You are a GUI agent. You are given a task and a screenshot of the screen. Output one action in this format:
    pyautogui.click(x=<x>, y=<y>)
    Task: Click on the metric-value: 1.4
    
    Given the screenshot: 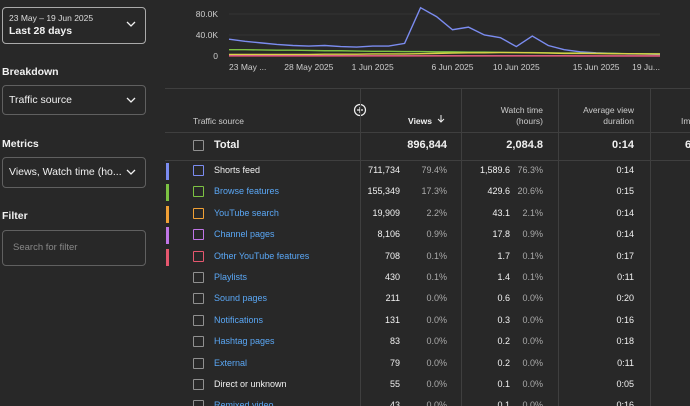 What is the action you would take?
    pyautogui.click(x=480, y=277)
    